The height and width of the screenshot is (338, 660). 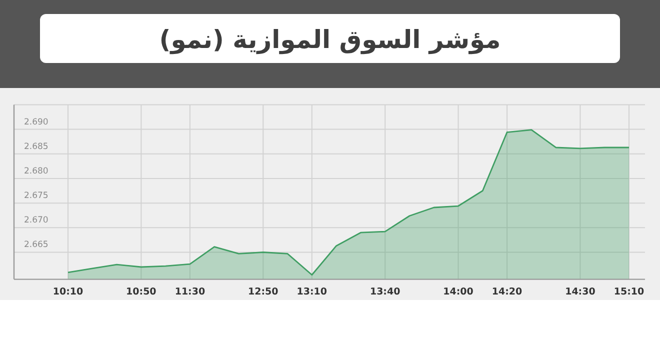 What do you see at coordinates (36, 196) in the screenshot?
I see `y-tick-label: 2.675` at bounding box center [36, 196].